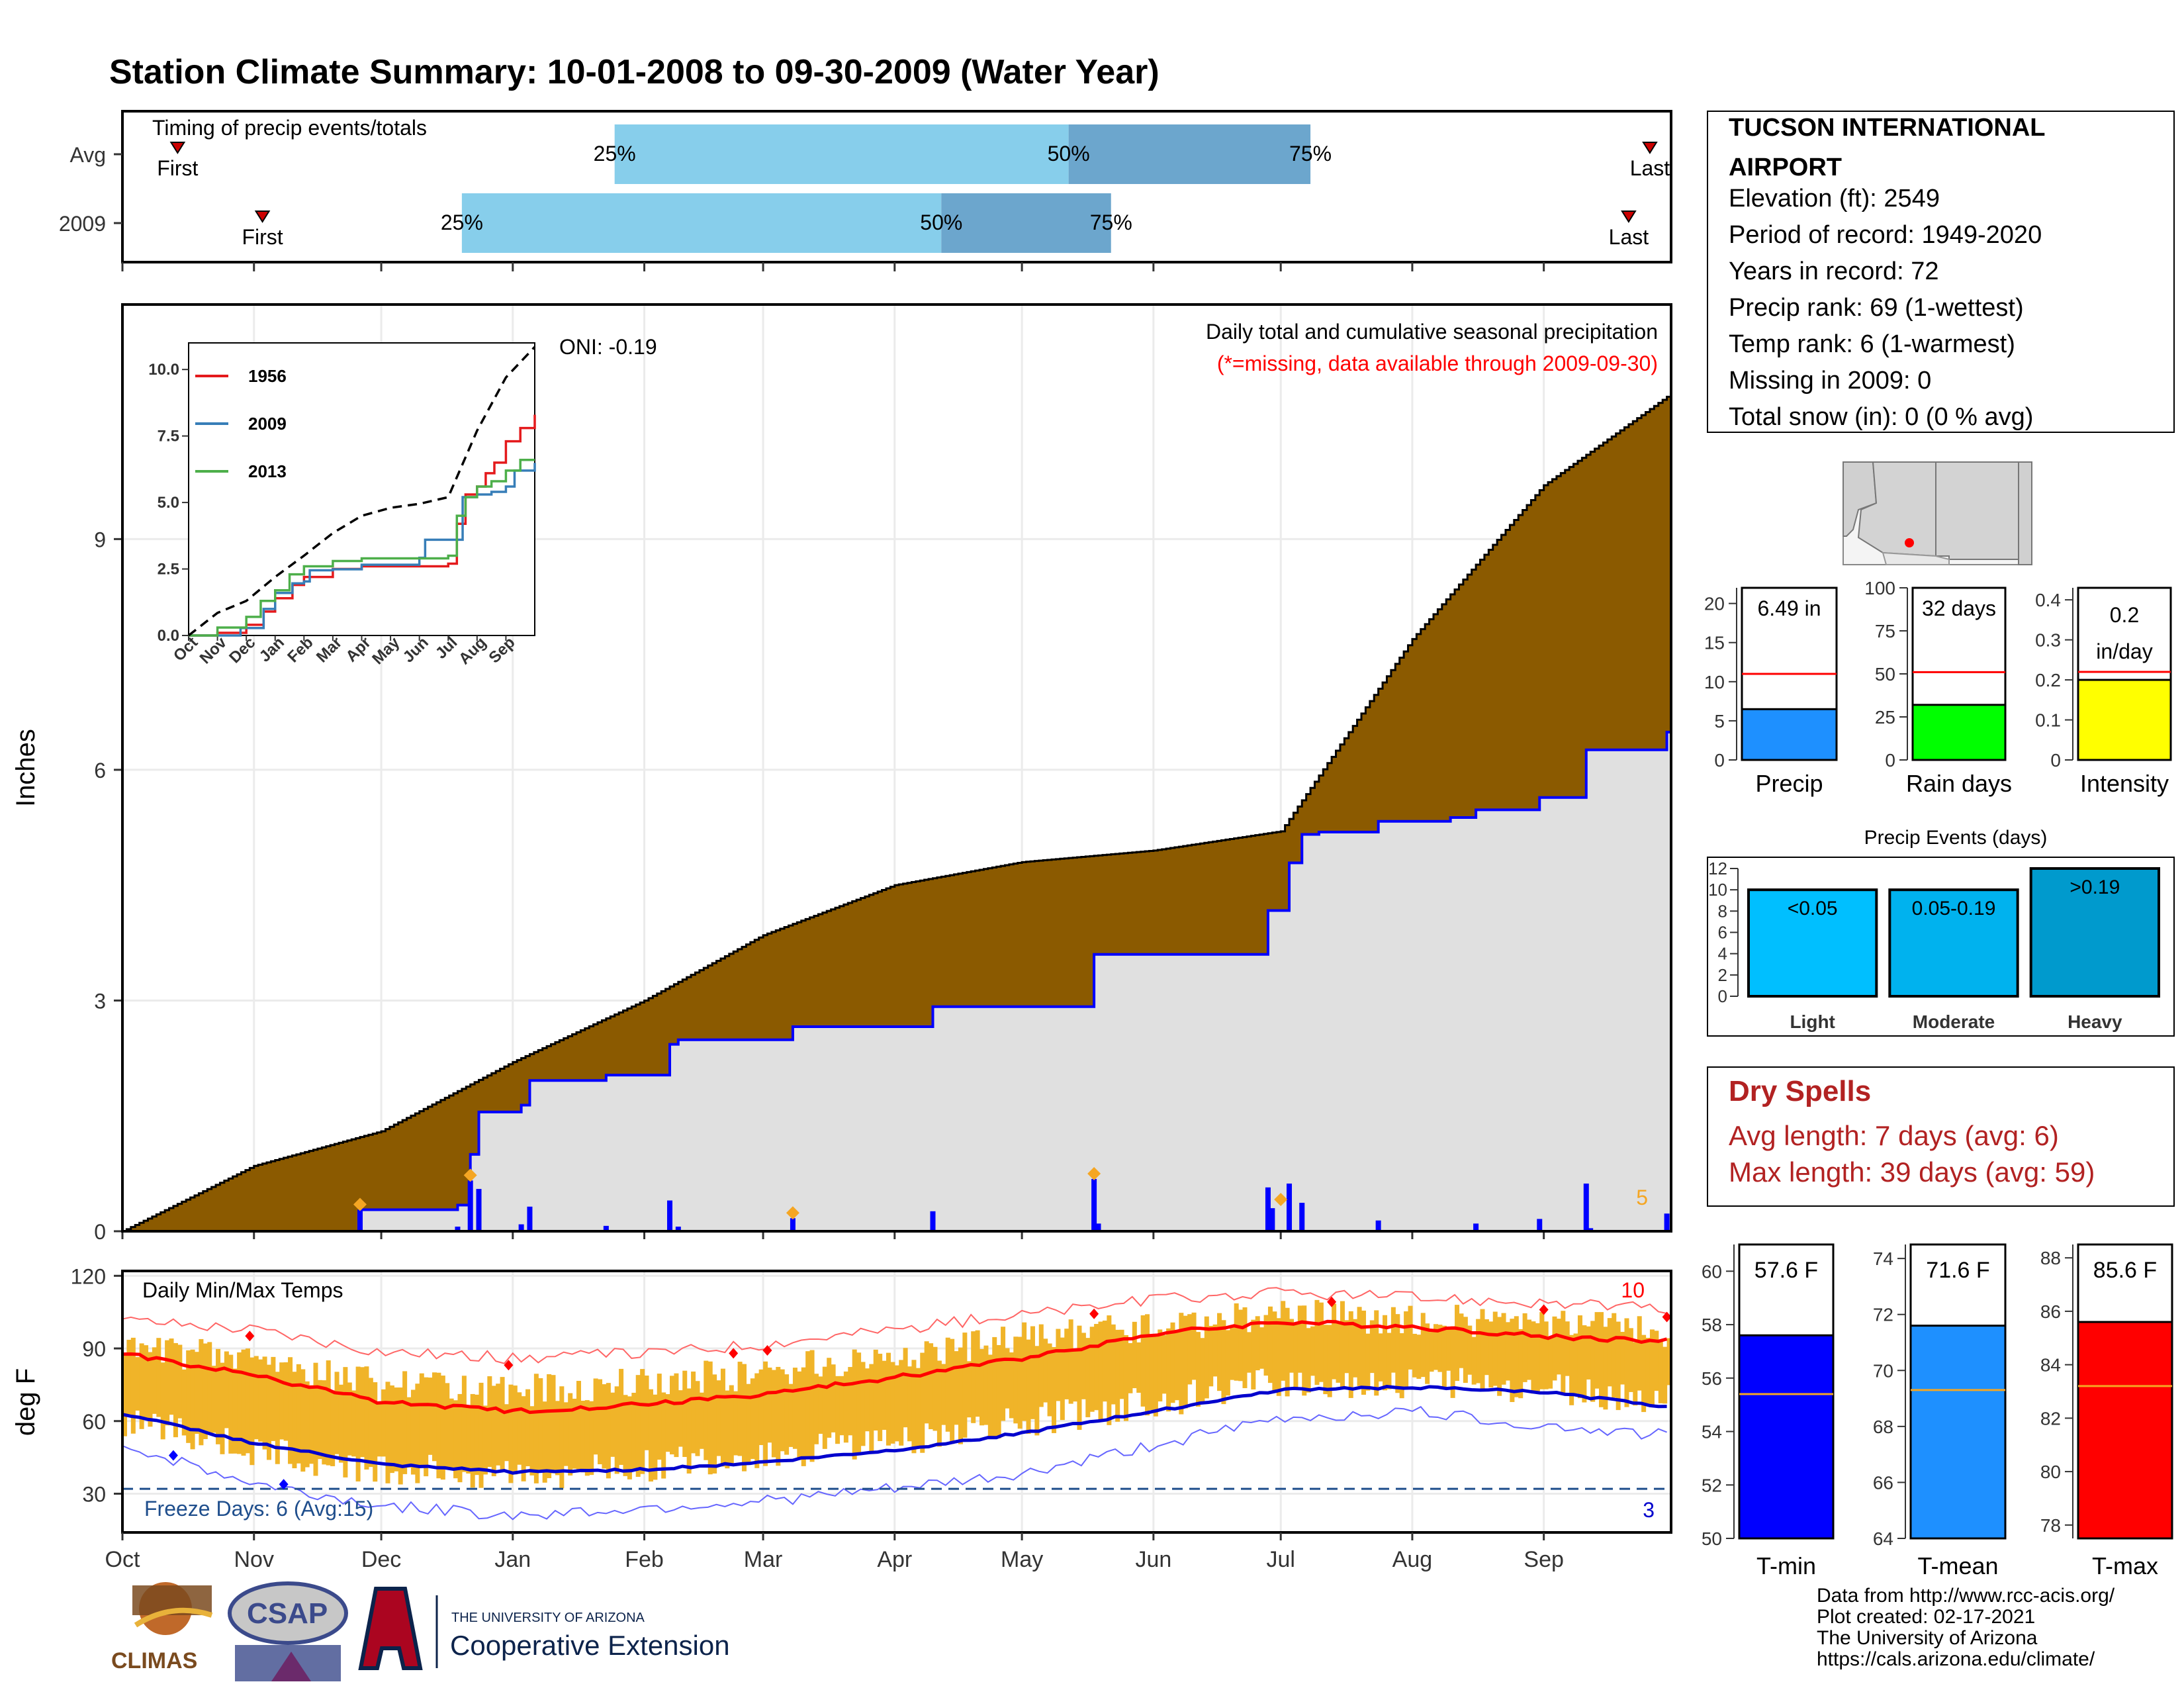  What do you see at coordinates (701, 223) in the screenshot?
I see `timing-bar-q25-q50` at bounding box center [701, 223].